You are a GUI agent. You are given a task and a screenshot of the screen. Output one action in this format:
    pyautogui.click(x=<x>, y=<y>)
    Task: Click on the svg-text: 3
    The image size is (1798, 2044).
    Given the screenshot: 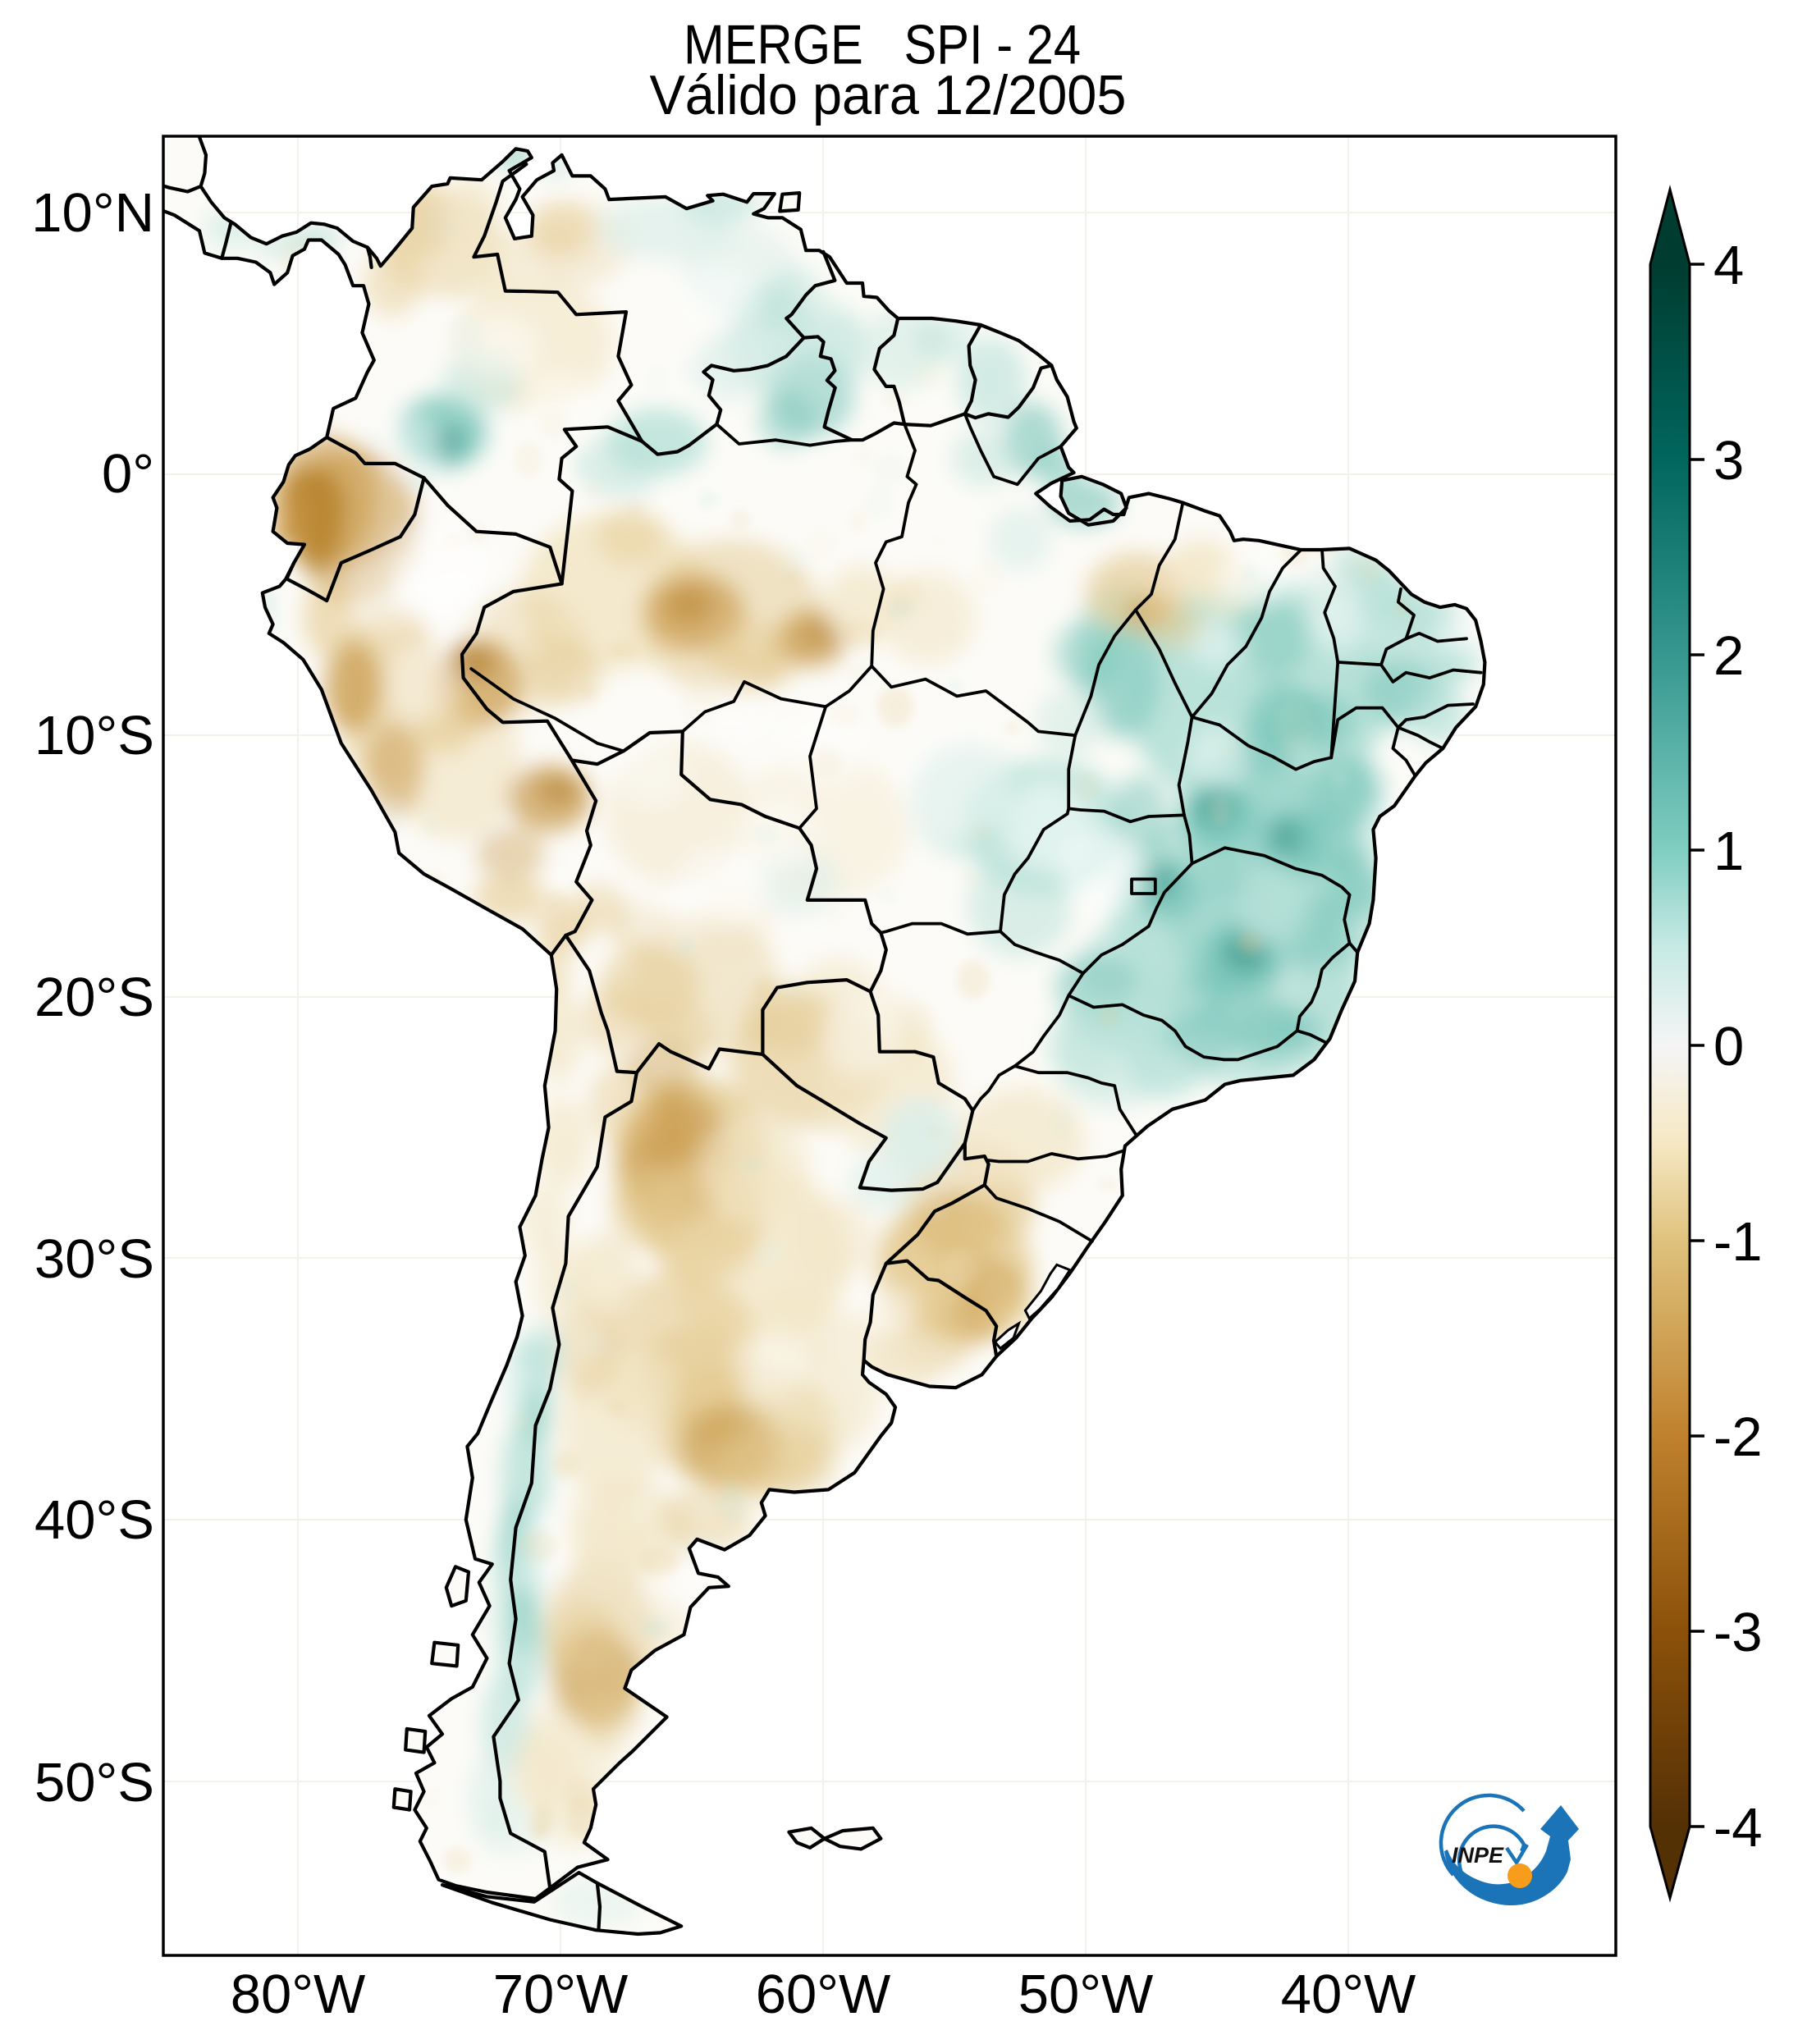 What is the action you would take?
    pyautogui.click(x=1728, y=461)
    